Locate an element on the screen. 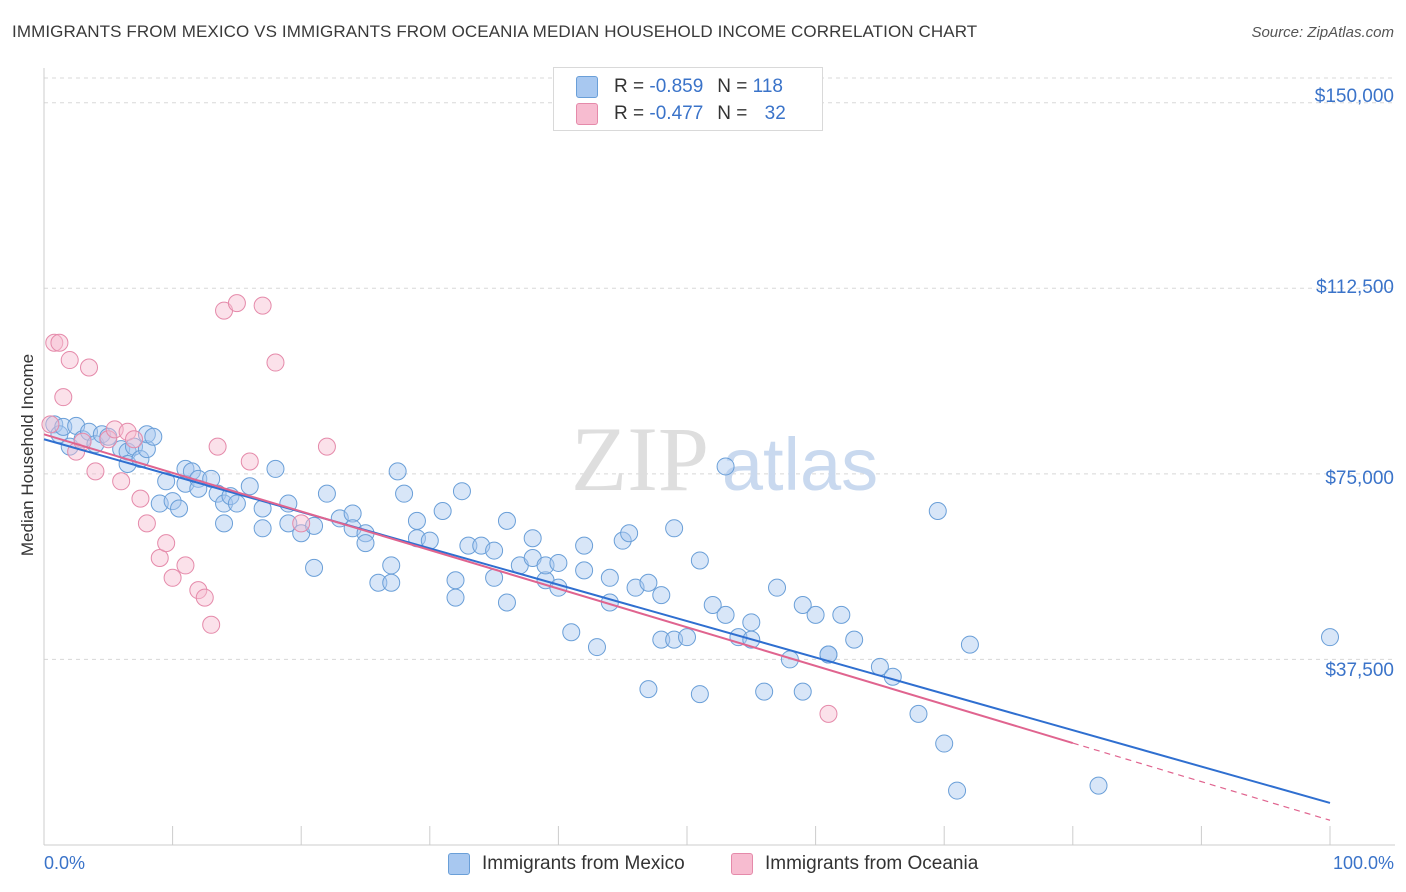 This screenshot has width=1406, height=892. legend-swatch-oceania is located at coordinates (587, 114).